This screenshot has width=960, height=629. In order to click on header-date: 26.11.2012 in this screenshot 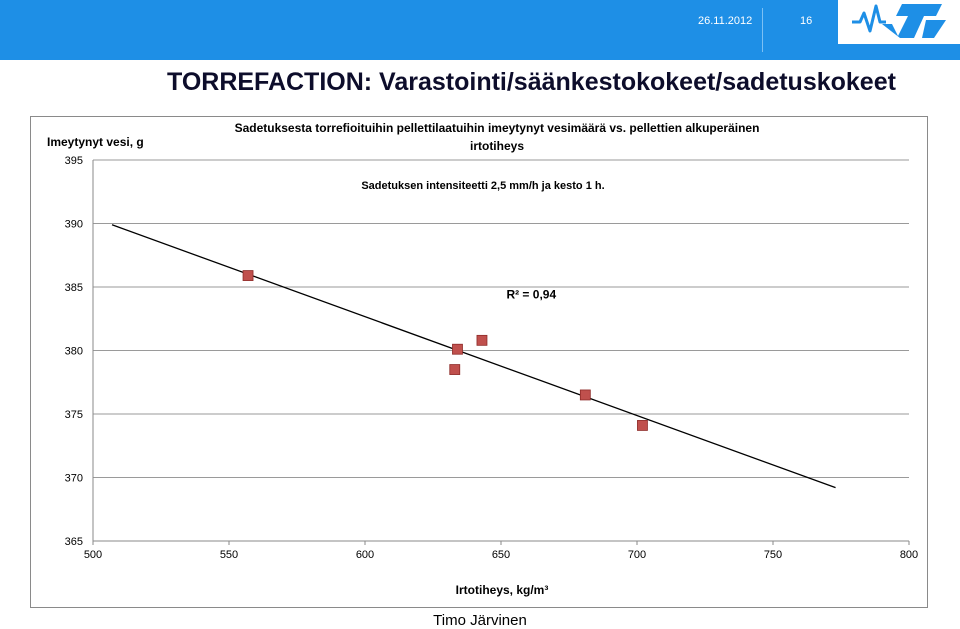, I will do `click(725, 21)`.